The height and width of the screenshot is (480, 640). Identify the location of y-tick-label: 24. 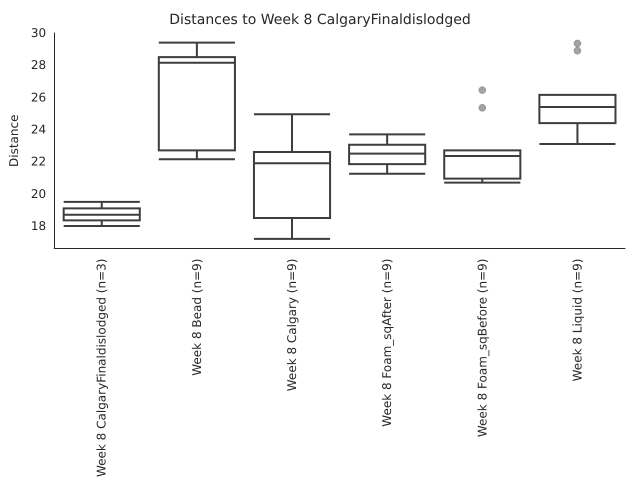
(38, 129).